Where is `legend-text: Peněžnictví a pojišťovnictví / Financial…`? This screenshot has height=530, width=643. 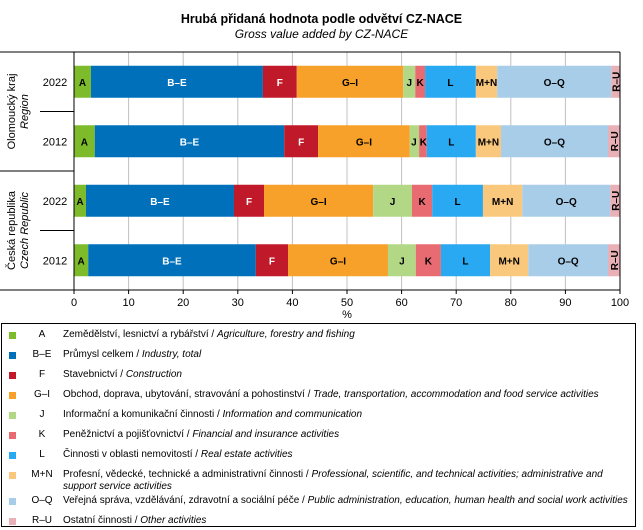
legend-text: Peněžnictví a pojišťovnictví / Financial… is located at coordinates (347, 435).